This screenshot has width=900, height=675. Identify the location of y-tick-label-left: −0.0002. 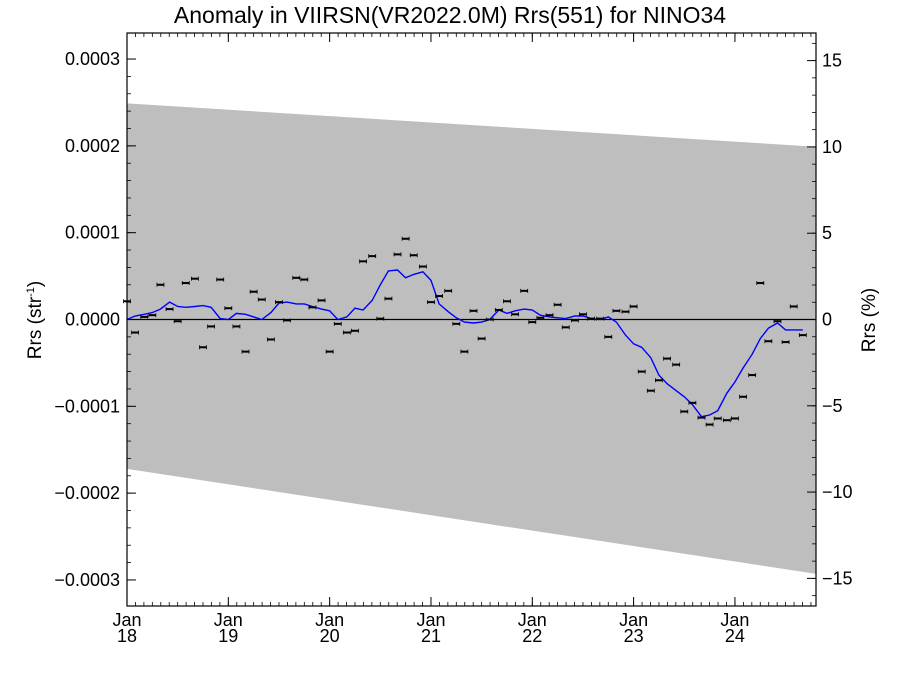
(87, 493).